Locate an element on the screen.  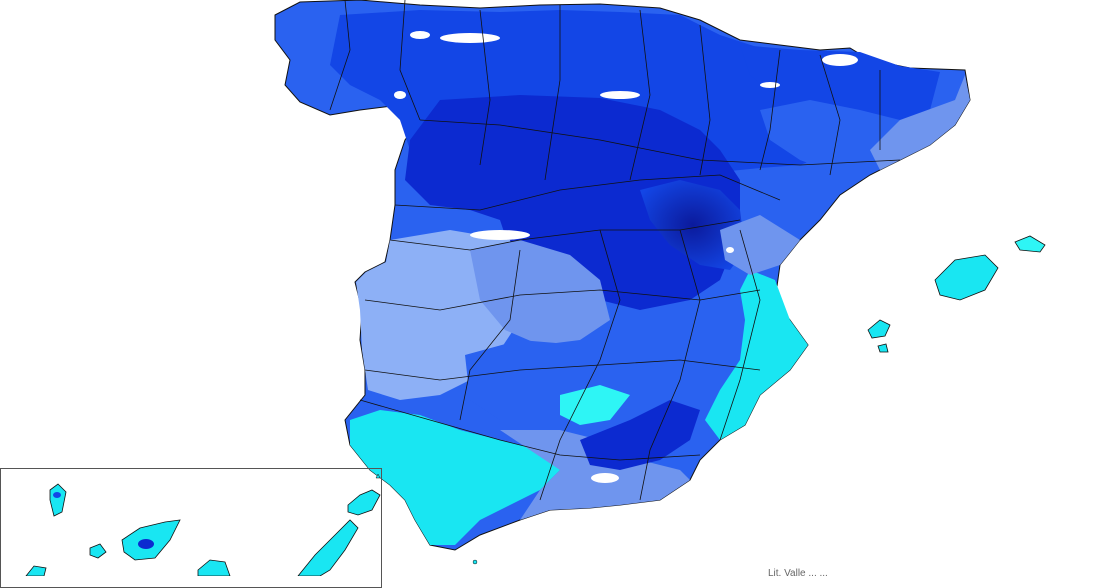
fuerteventura-island is located at coordinates (328, 547).